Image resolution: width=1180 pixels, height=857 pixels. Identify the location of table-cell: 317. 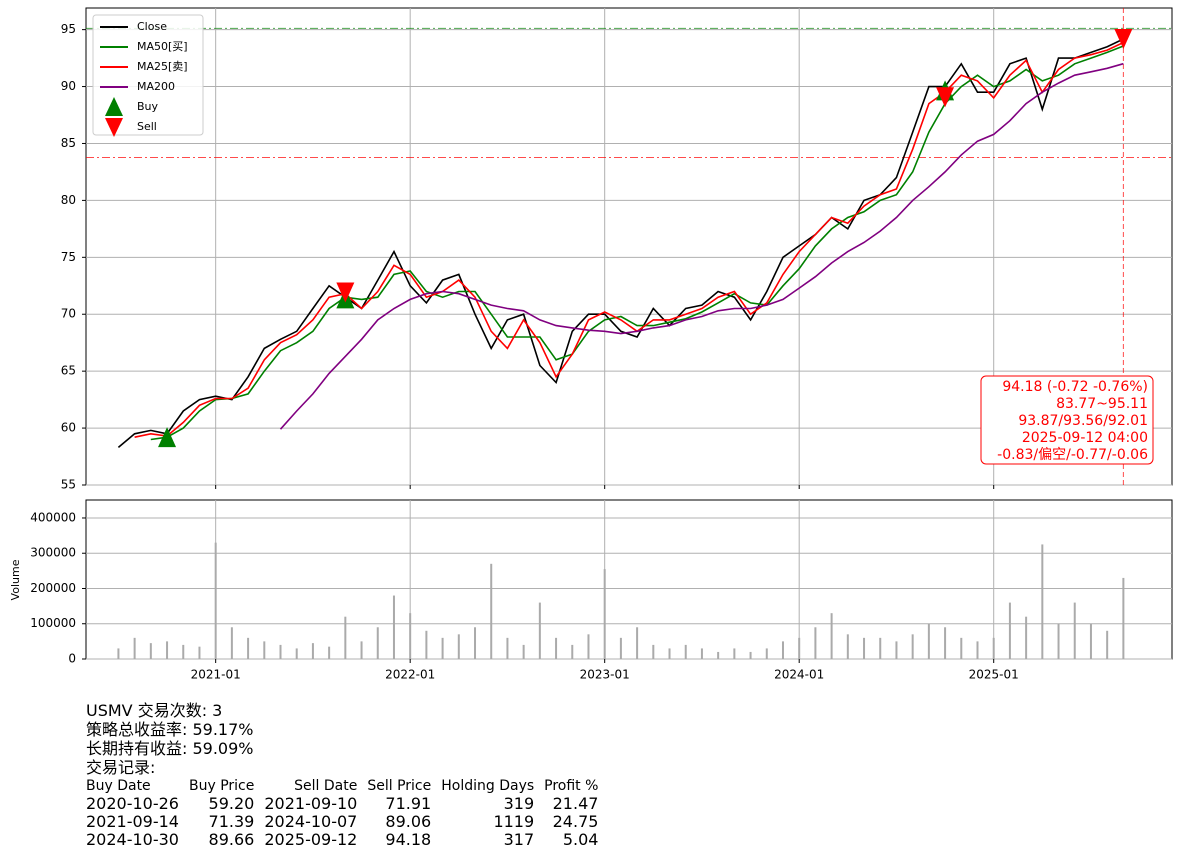
(519, 839).